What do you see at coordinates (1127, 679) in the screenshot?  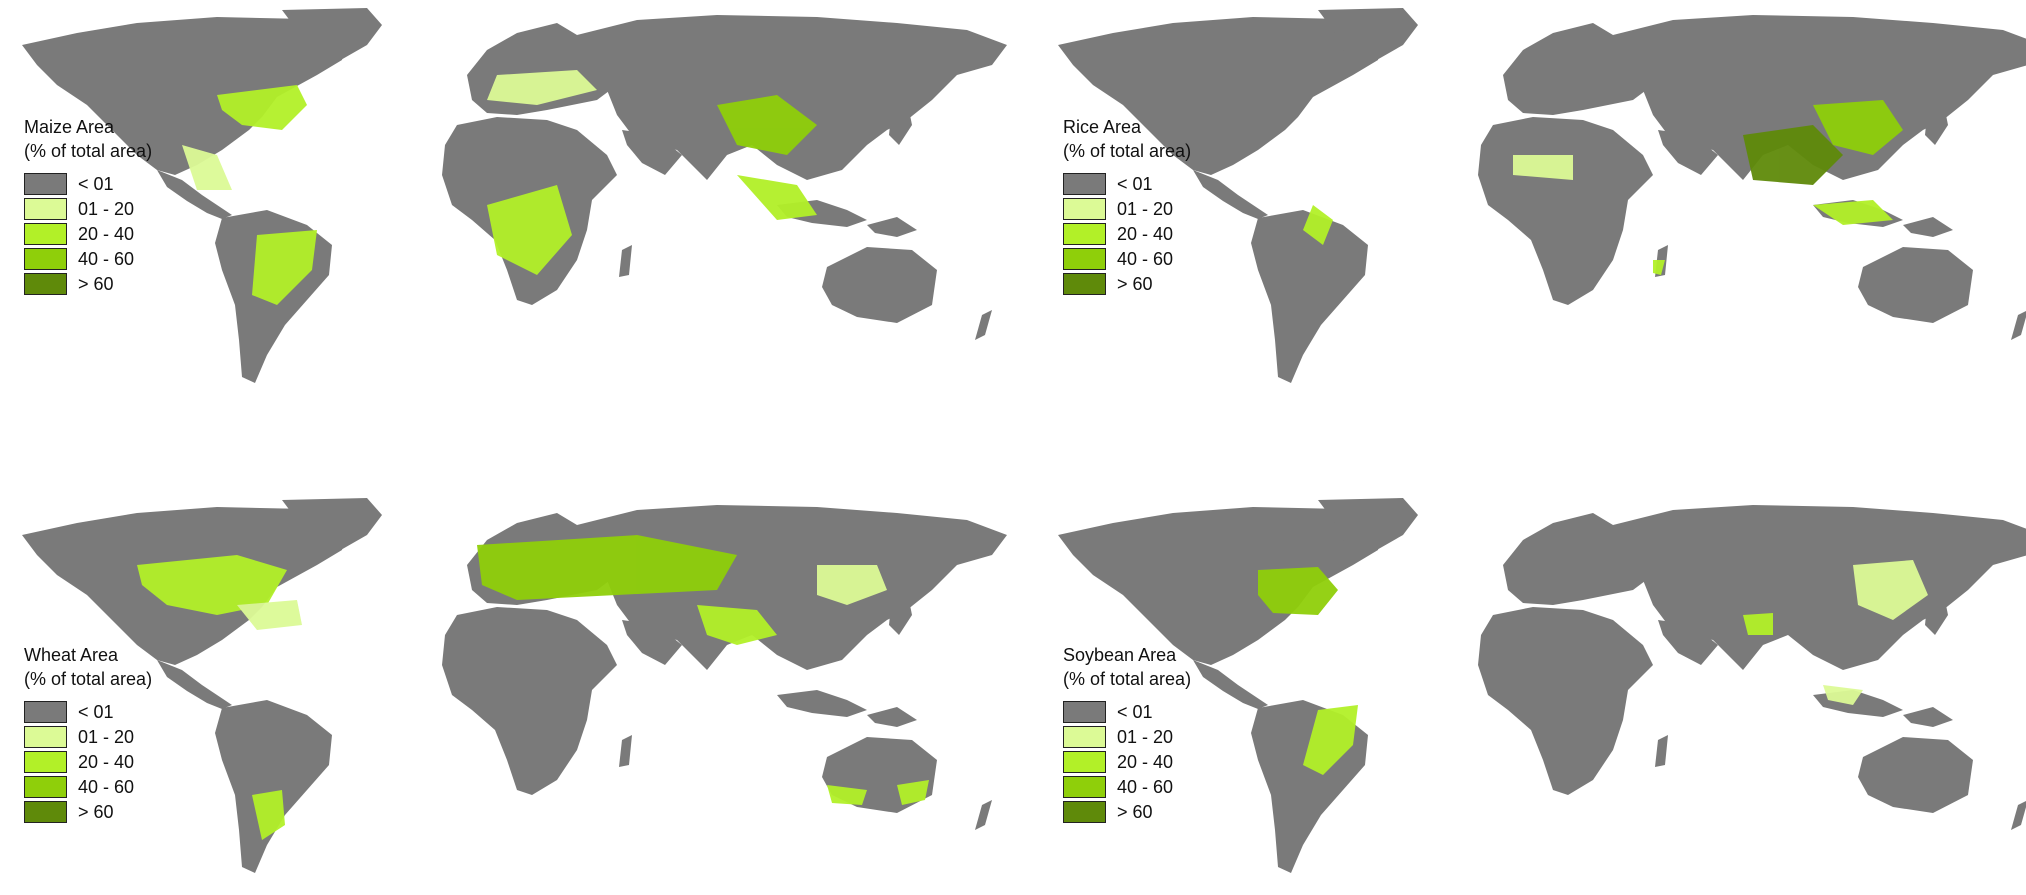 I see `soybean-legend-subtitle: (% of total area)` at bounding box center [1127, 679].